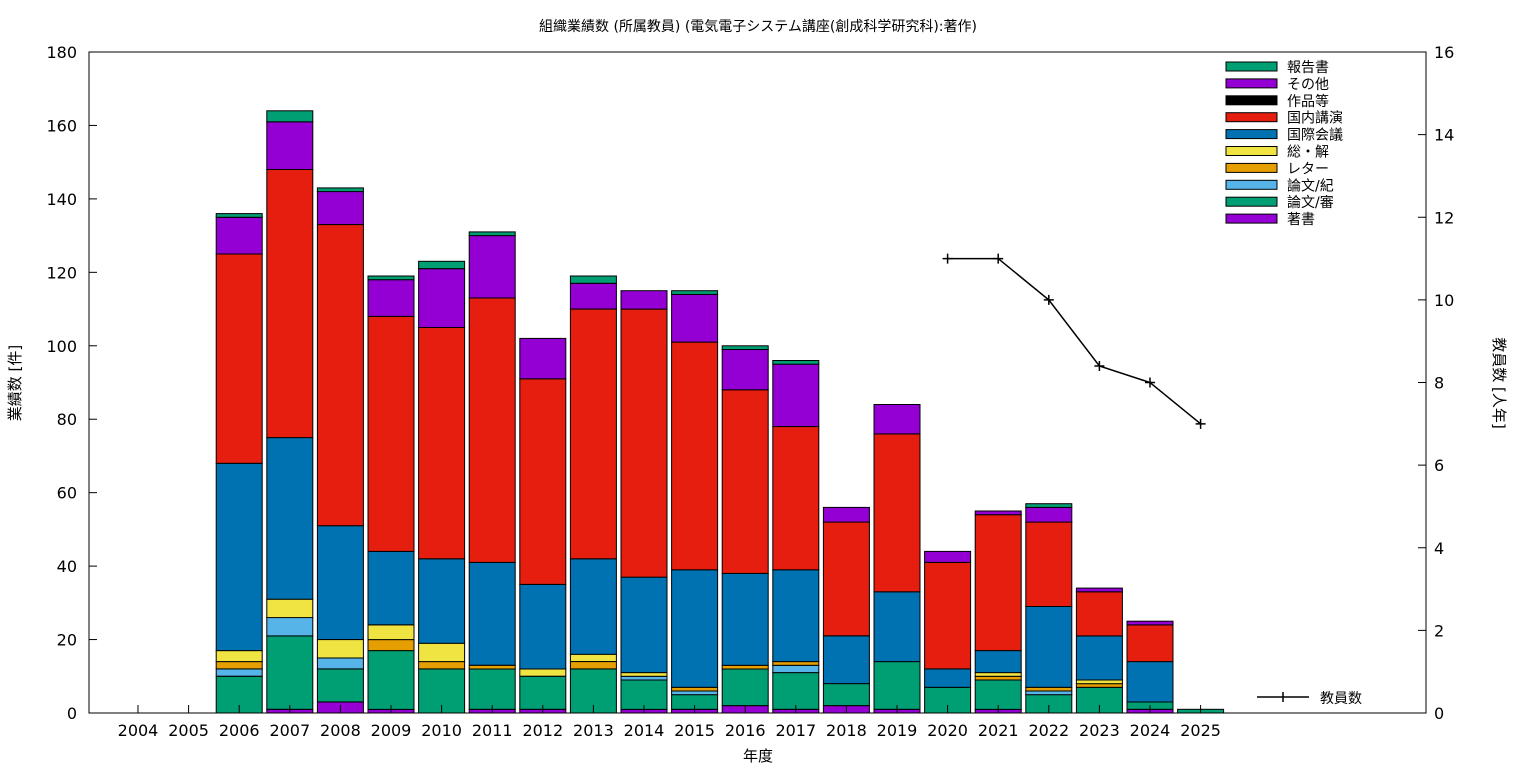 The height and width of the screenshot is (768, 1536). Describe the element at coordinates (67, 640) in the screenshot. I see `y-tick-label: 20` at that location.